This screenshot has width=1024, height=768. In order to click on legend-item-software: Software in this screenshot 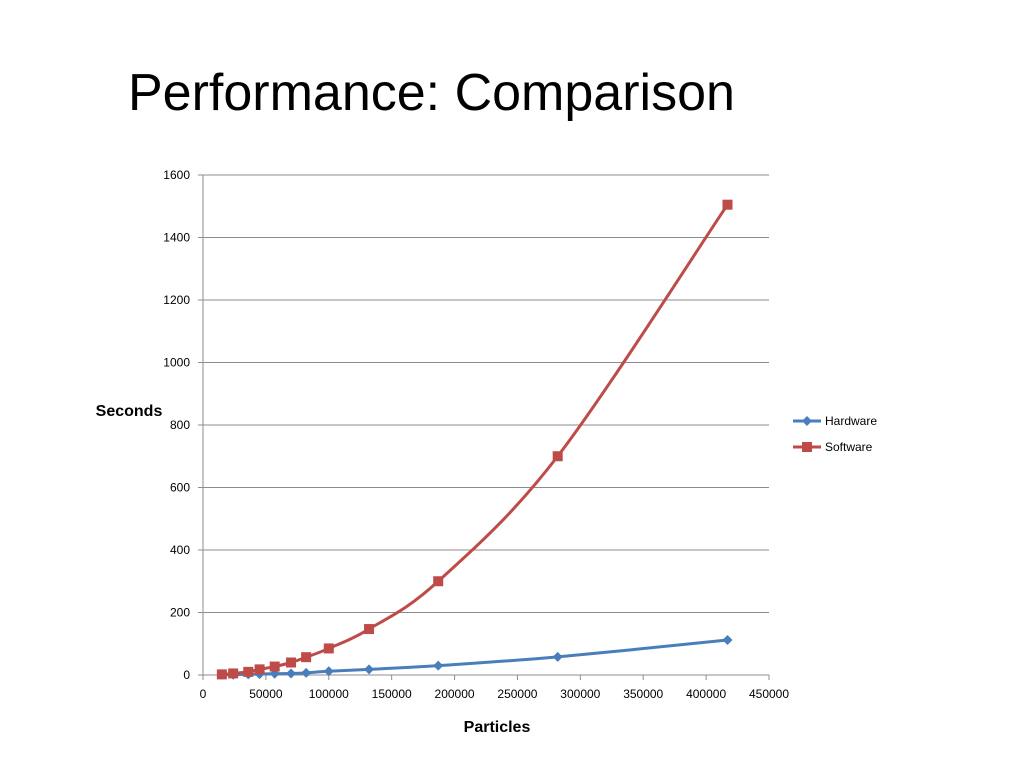, I will do `click(833, 447)`.